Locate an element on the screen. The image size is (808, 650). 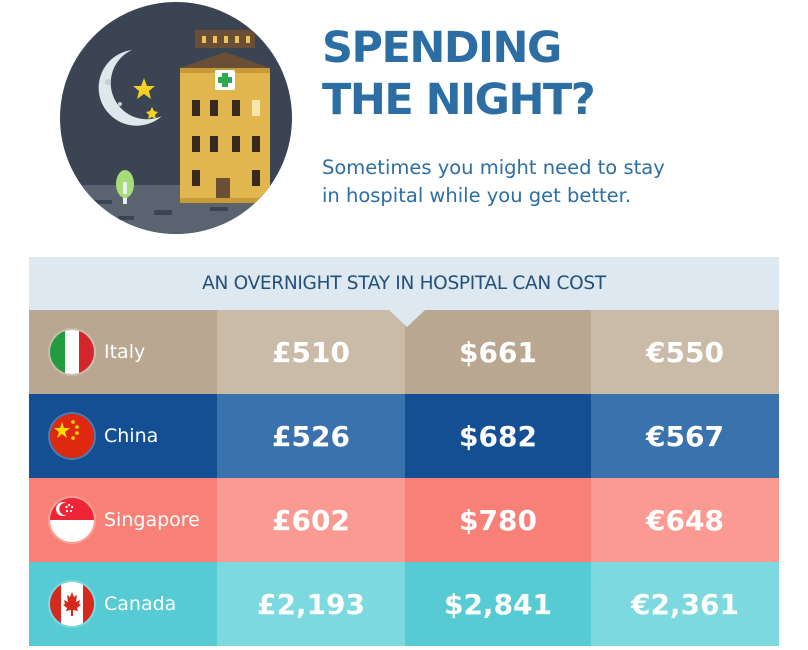
eur-cost-cell: €567 is located at coordinates (685, 436).